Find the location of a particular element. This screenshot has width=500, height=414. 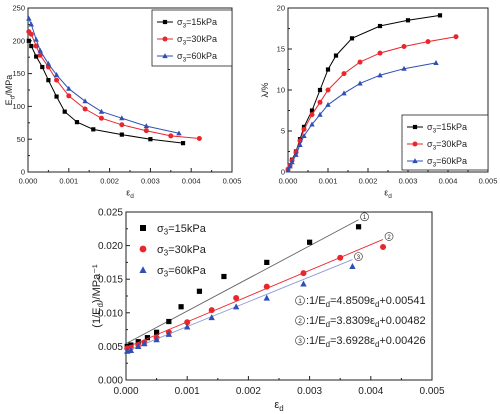

x-tick-label-4: 0.004 is located at coordinates (370, 391).